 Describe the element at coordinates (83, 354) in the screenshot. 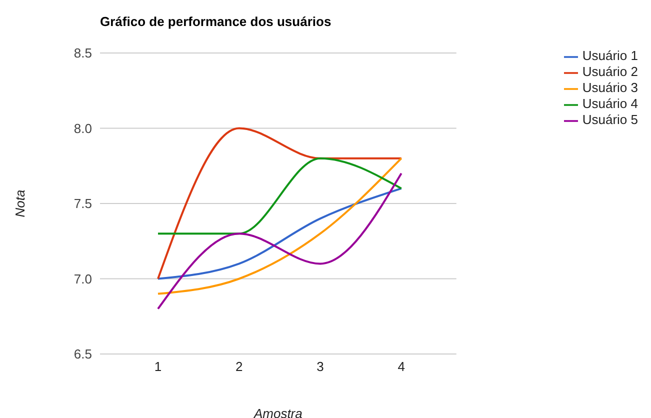

I see `y-tick-label: 6.5` at that location.